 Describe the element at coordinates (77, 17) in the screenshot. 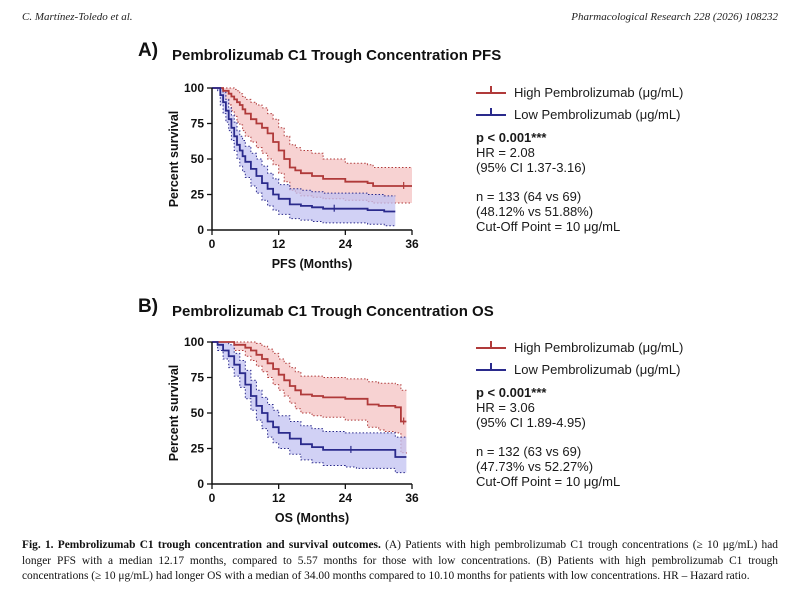

I see `running-header-authors: C. Martínez-Toledo et al.` at that location.